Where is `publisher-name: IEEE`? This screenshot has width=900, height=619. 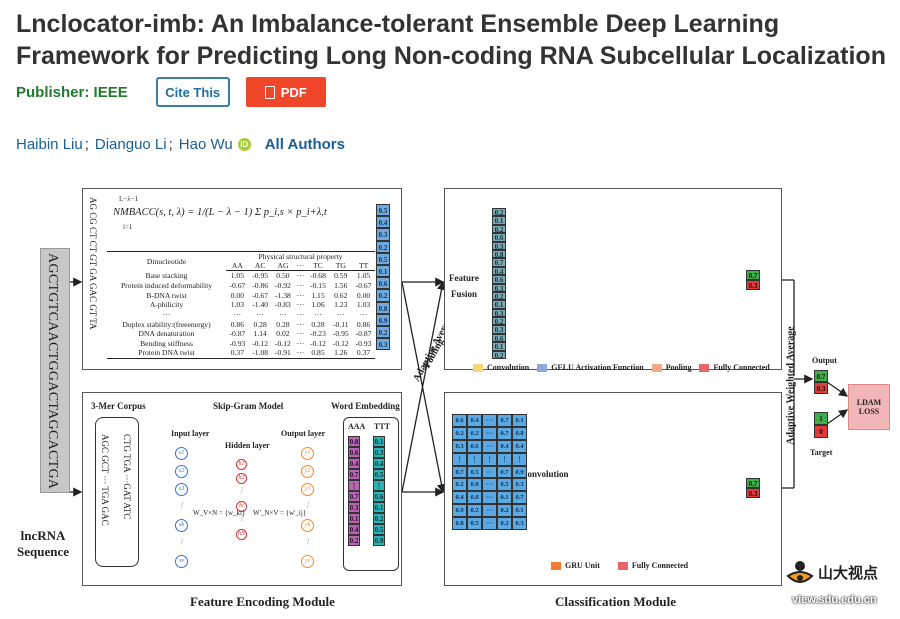 publisher-name: IEEE is located at coordinates (110, 92).